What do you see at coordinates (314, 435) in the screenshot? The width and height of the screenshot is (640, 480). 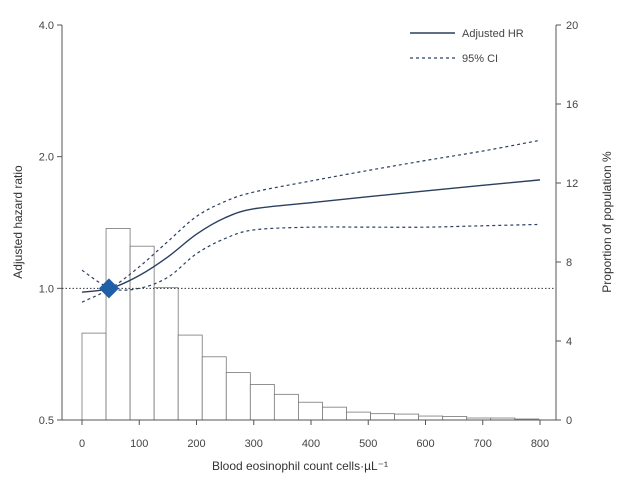 I see `x-ticks: 0 100 200 300 400 500 600 700 800` at bounding box center [314, 435].